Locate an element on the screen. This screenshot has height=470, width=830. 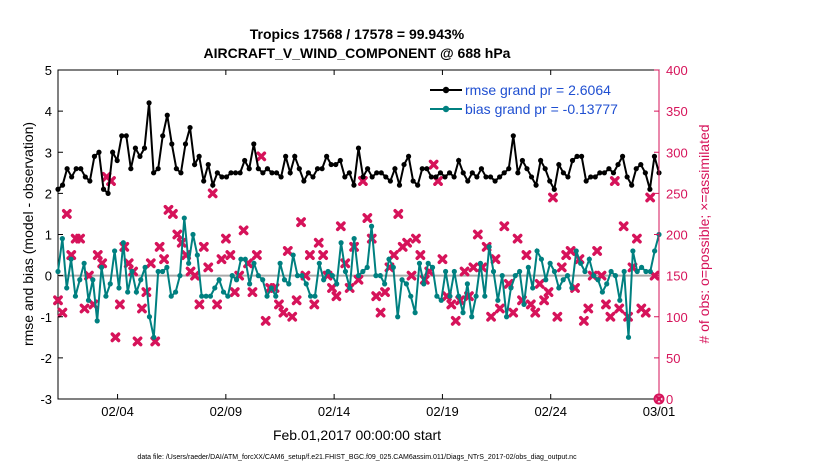
x-tick-label: 02/19 is located at coordinates (442, 411).